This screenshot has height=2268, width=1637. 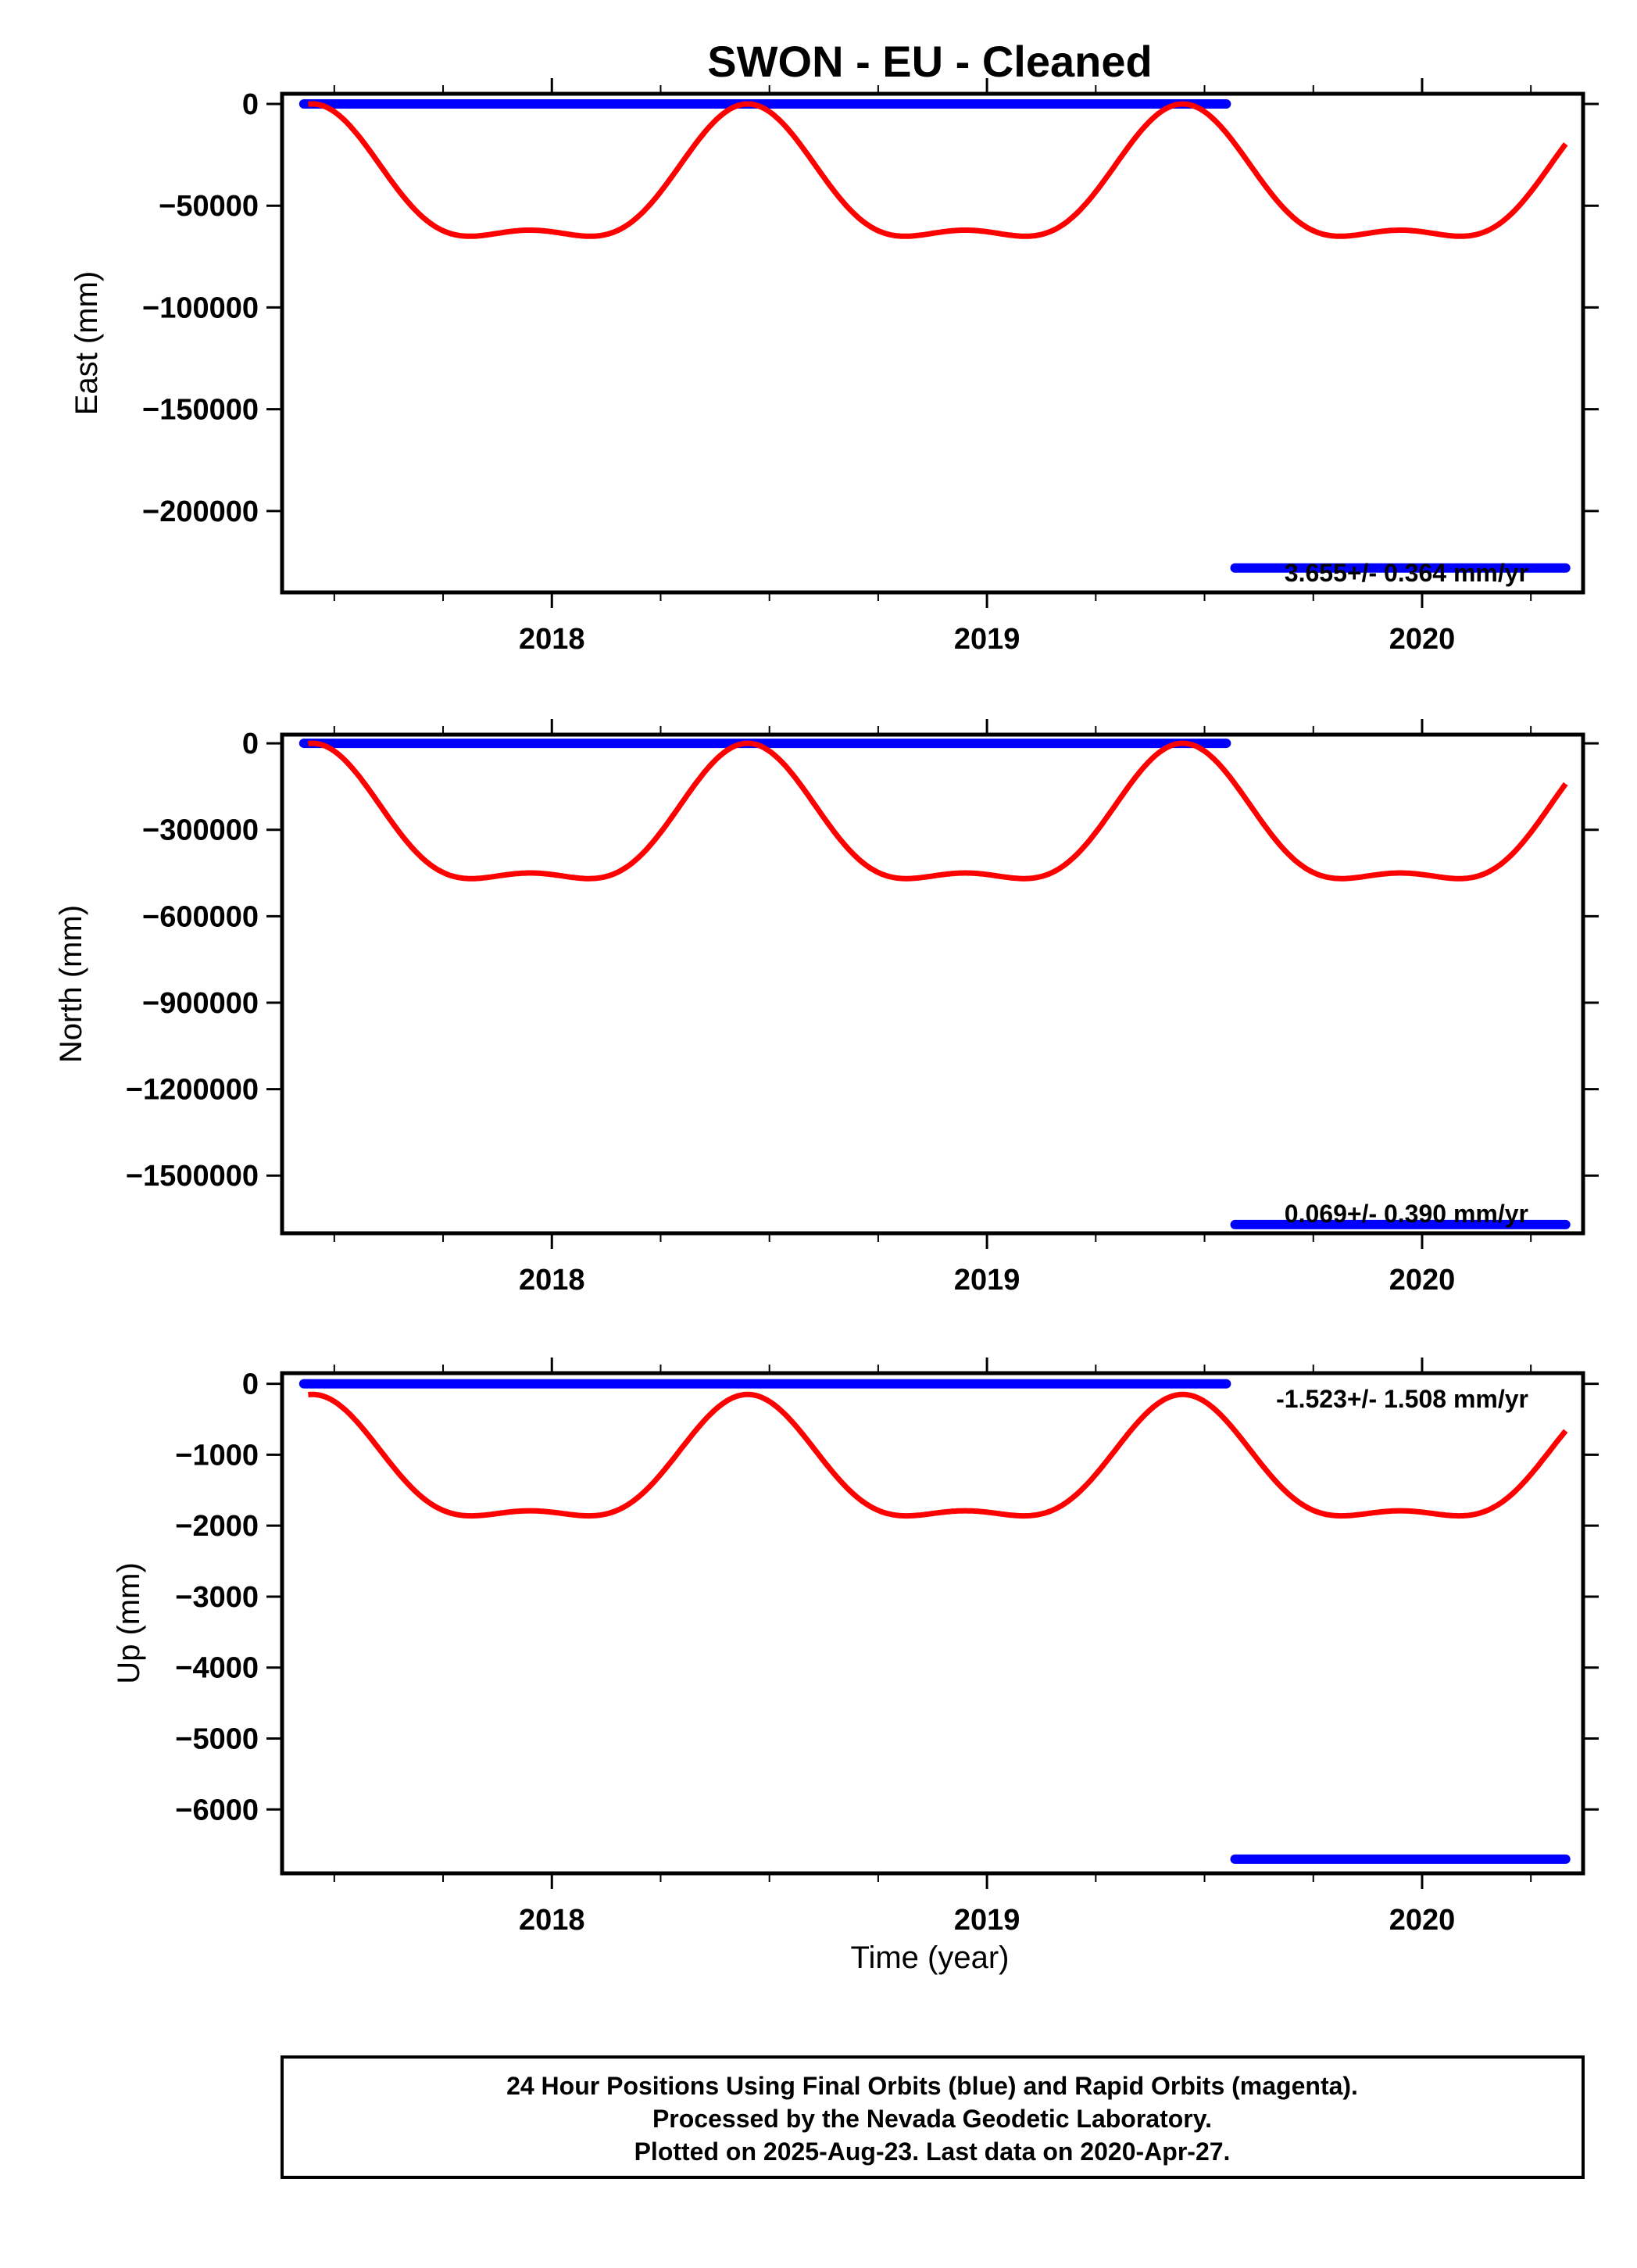 What do you see at coordinates (987, 640) in the screenshot?
I see `east-x-tick-label: 2019` at bounding box center [987, 640].